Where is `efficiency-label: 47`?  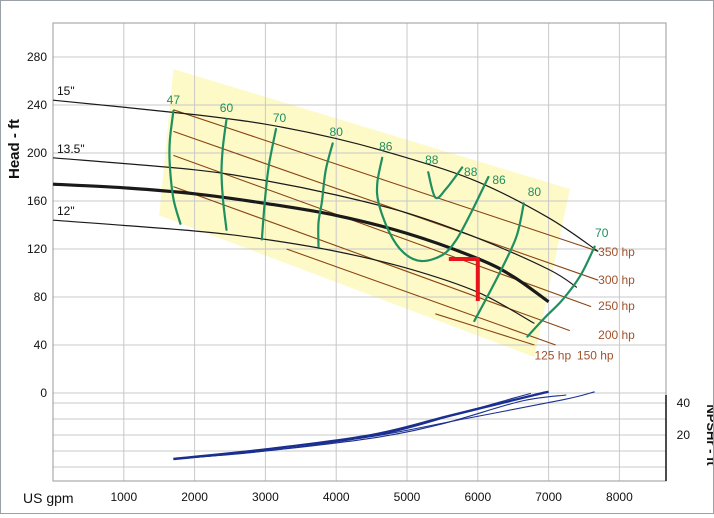 efficiency-label: 47 is located at coordinates (174, 100).